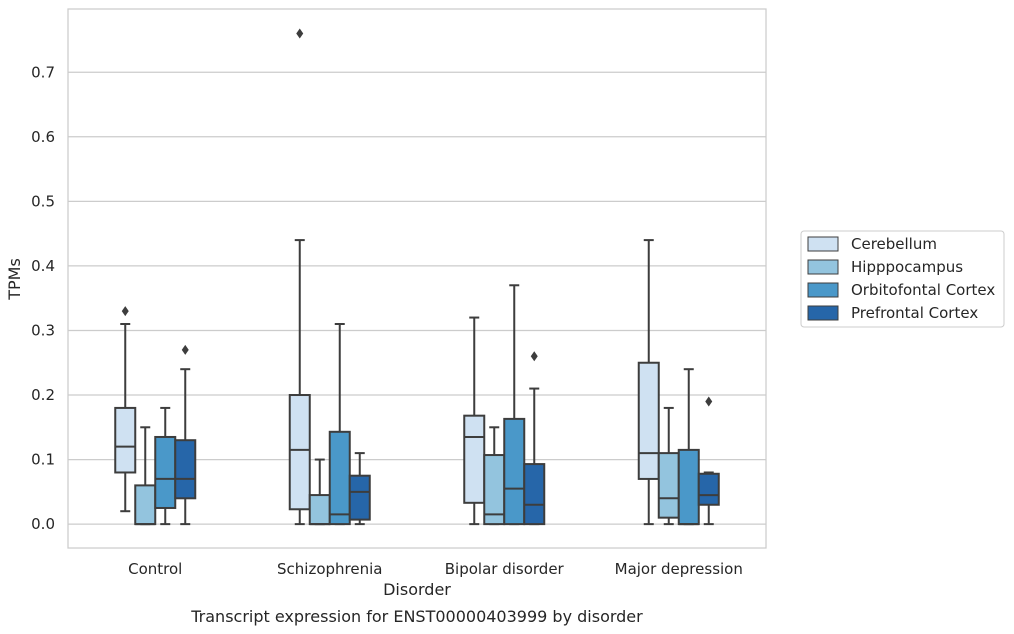 The image size is (1014, 634). I want to click on legend-label: Prefrontal Cortex, so click(914, 313).